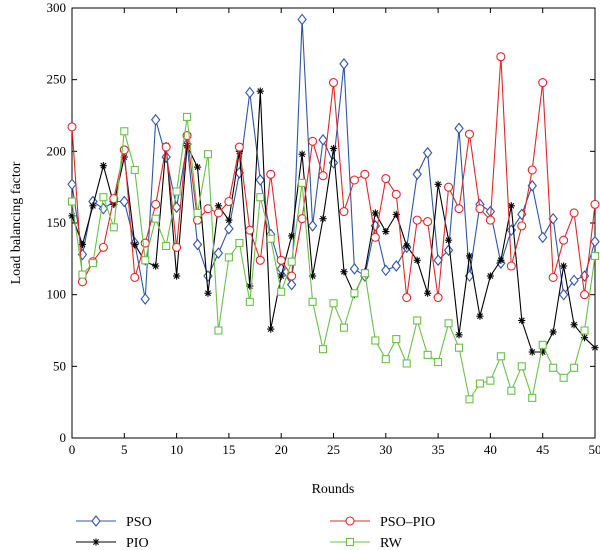 The image size is (600, 550). What do you see at coordinates (176, 449) in the screenshot?
I see `x-tick-label: 10` at bounding box center [176, 449].